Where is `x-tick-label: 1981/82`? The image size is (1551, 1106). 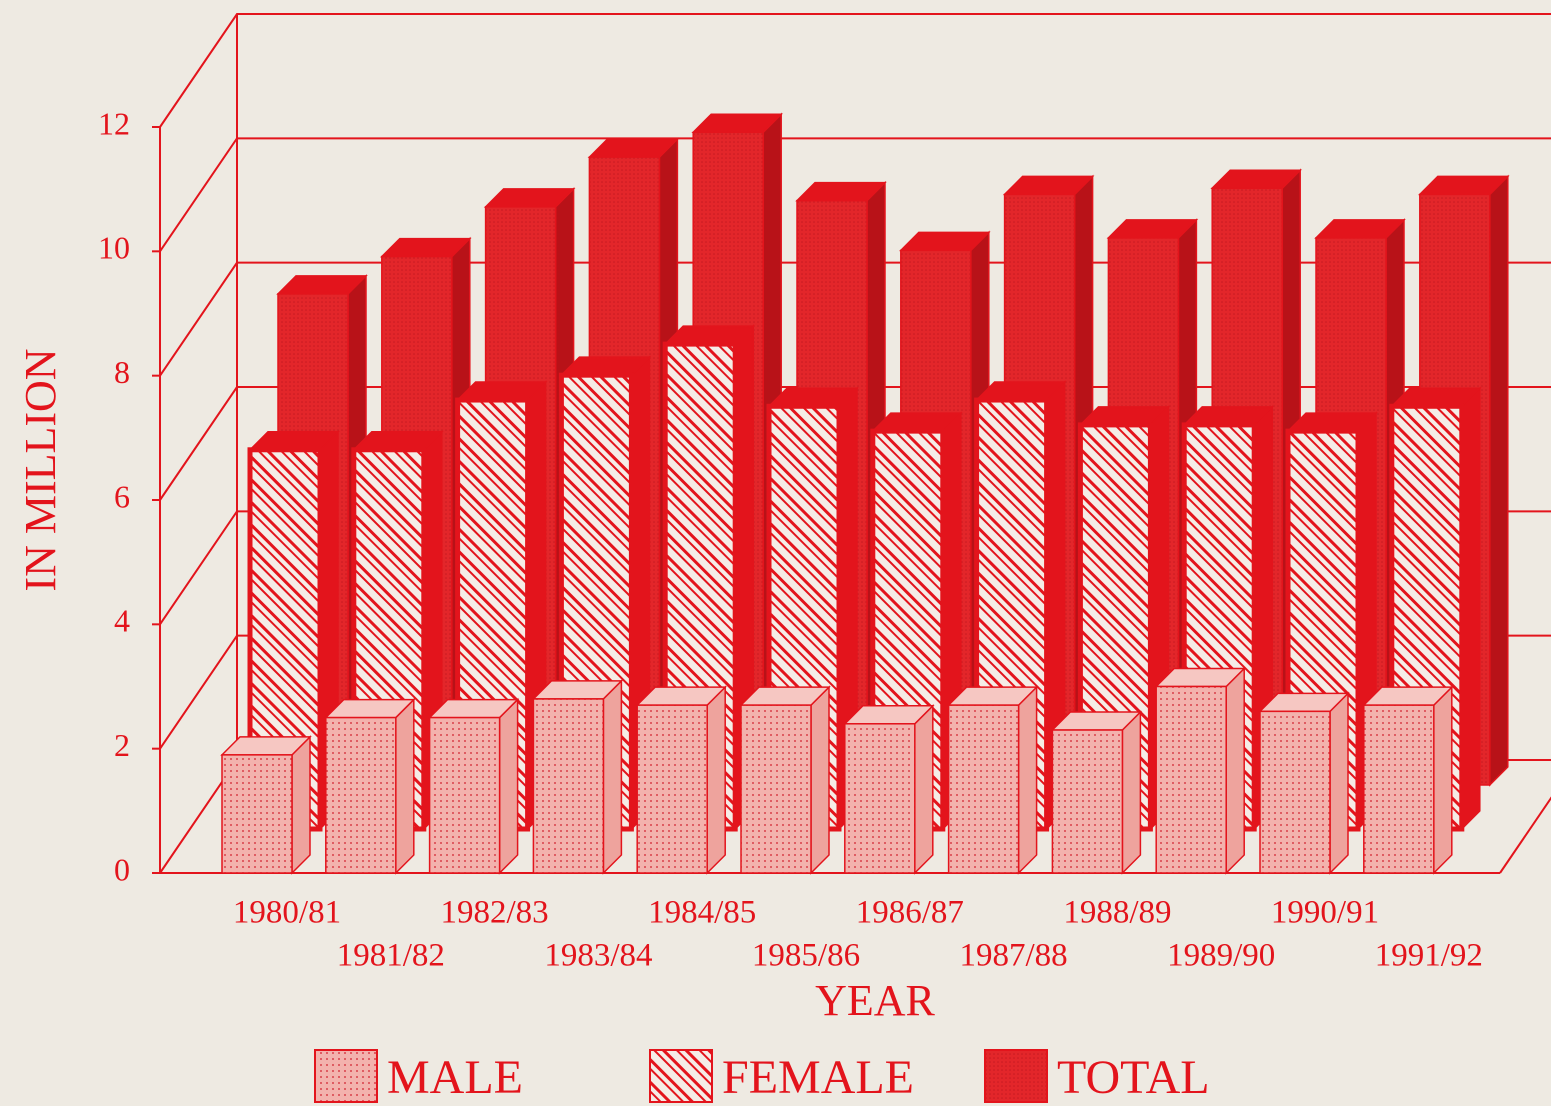
x-tick-label: 1981/82 is located at coordinates (391, 956).